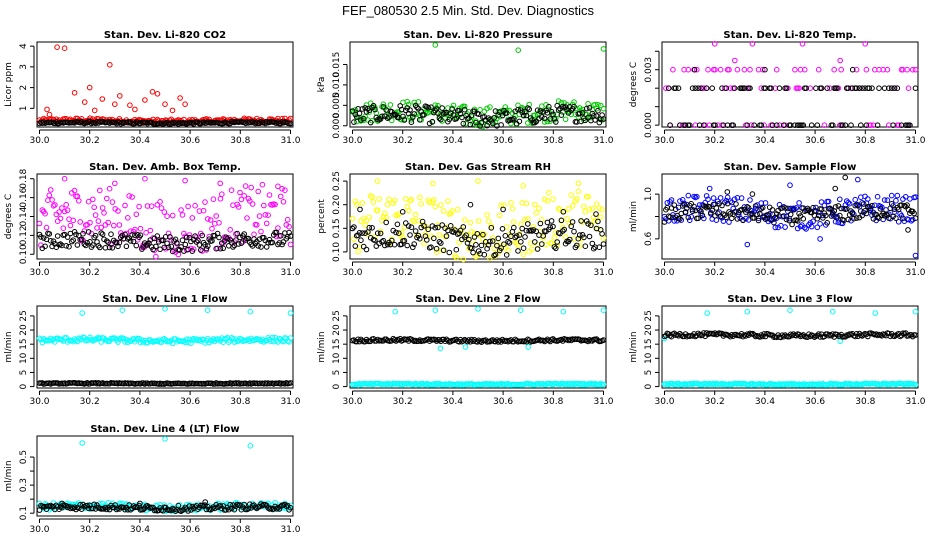 The image size is (936, 540). Describe the element at coordinates (634, 84) in the screenshot. I see `y-axis-label: degrees C` at that location.